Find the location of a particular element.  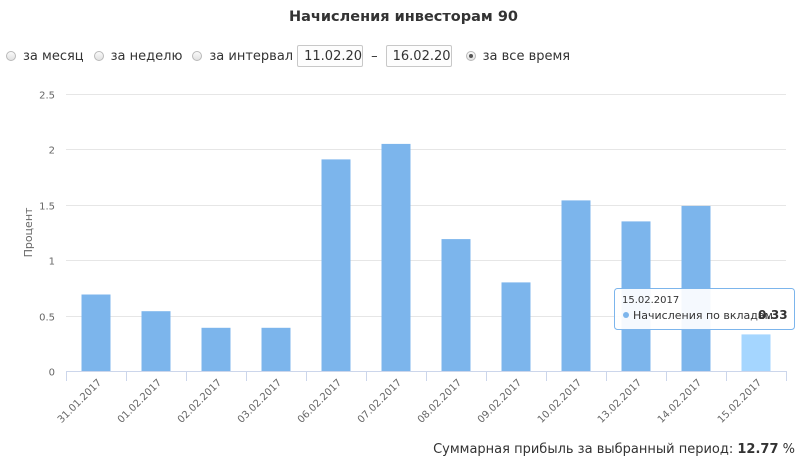

tooltip-box is located at coordinates (704, 309).